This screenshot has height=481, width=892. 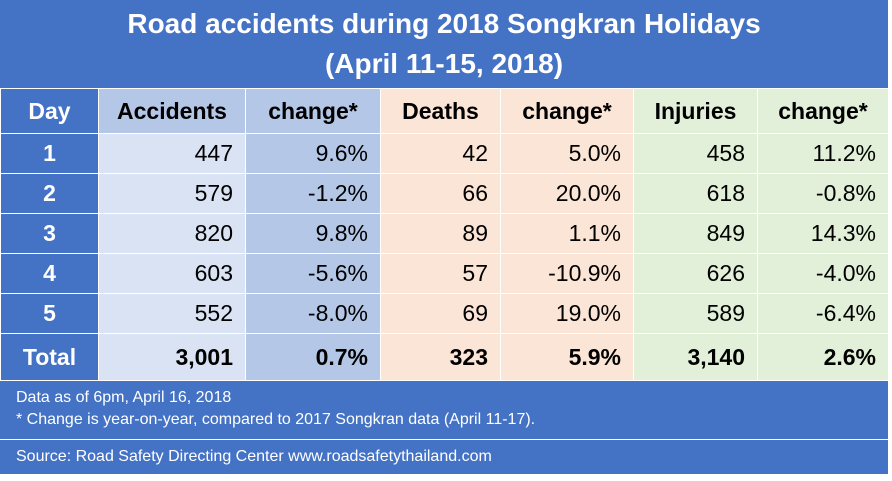 What do you see at coordinates (695, 193) in the screenshot?
I see `cell-injuries: 618` at bounding box center [695, 193].